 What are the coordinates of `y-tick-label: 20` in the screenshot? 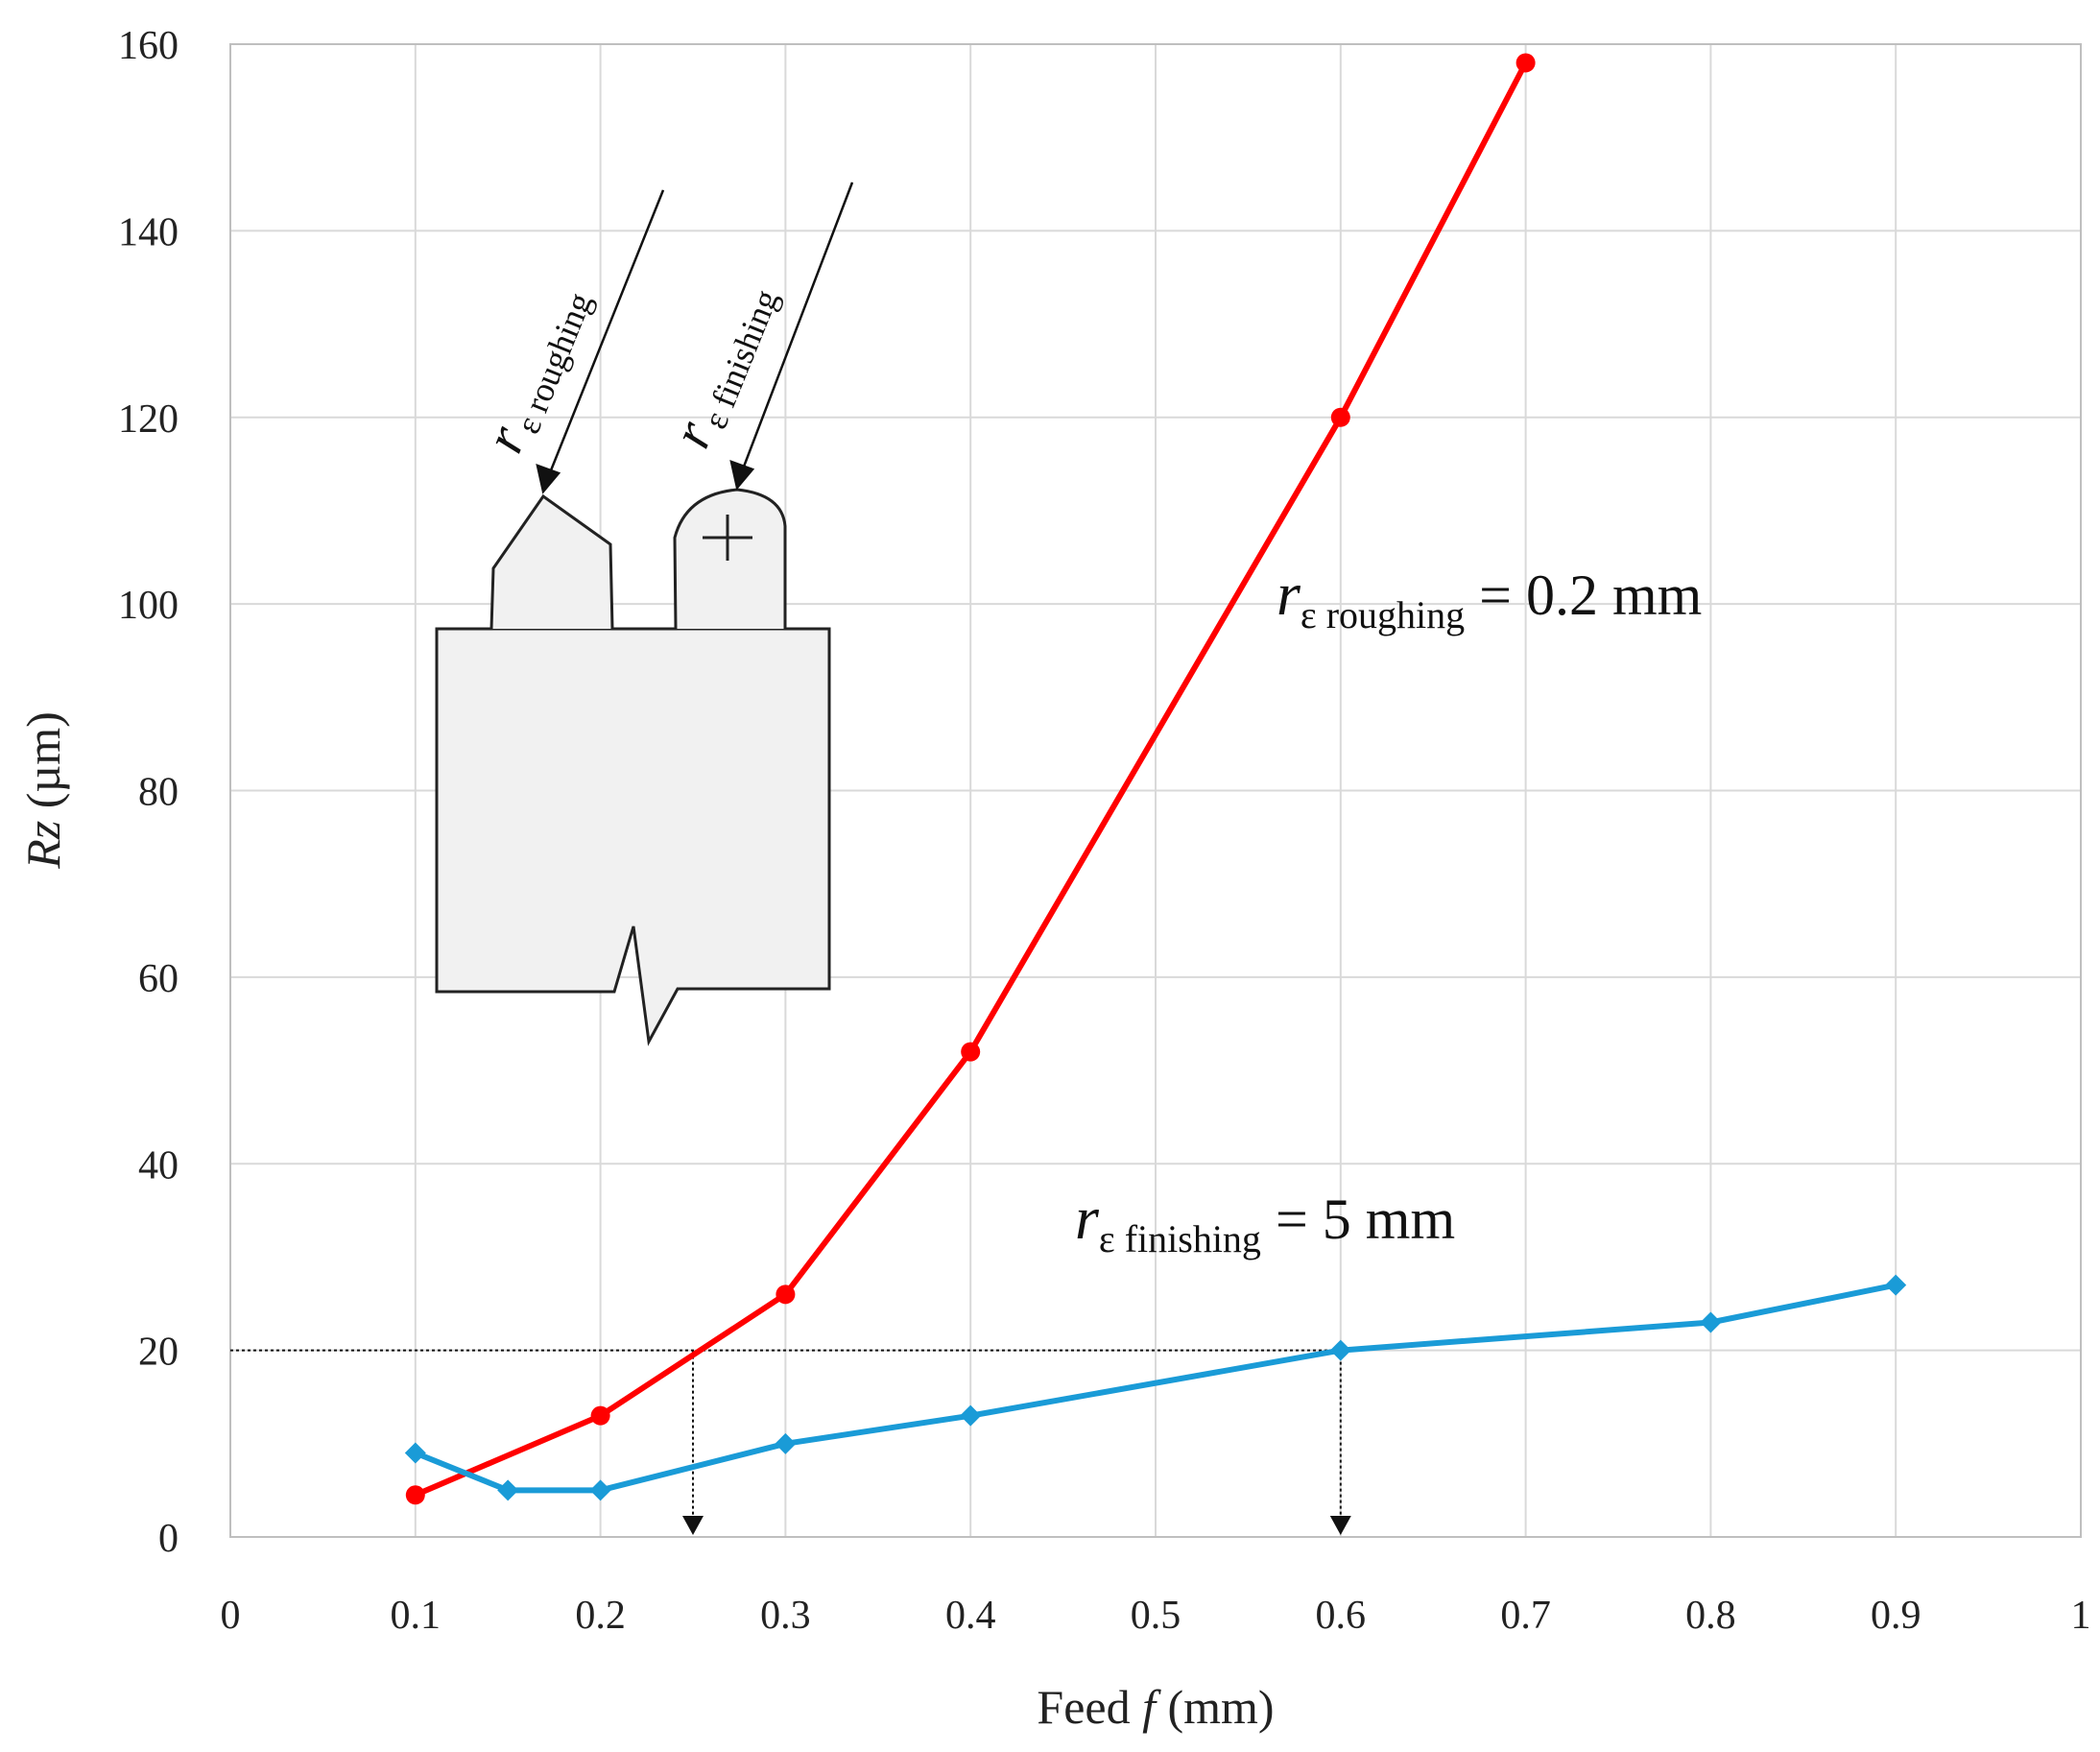 It's located at (158, 1353).